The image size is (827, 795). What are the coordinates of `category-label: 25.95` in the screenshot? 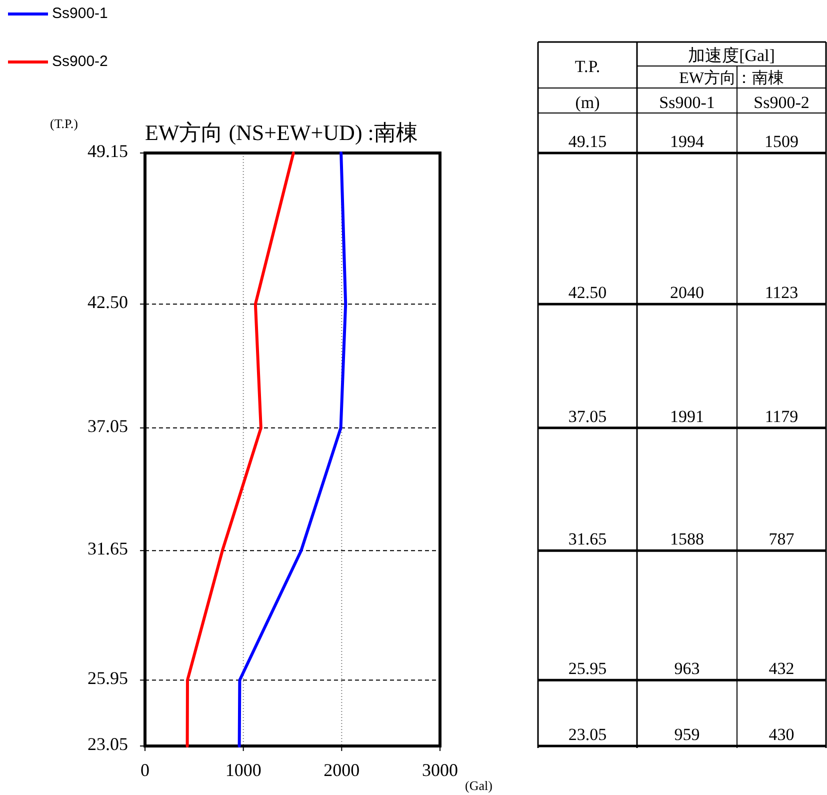 It's located at (587, 668).